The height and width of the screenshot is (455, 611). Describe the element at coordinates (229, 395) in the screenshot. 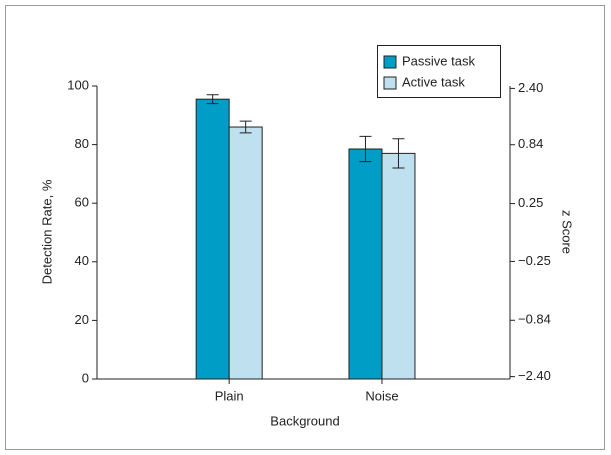

I see `x-tick-label: Plain` at that location.